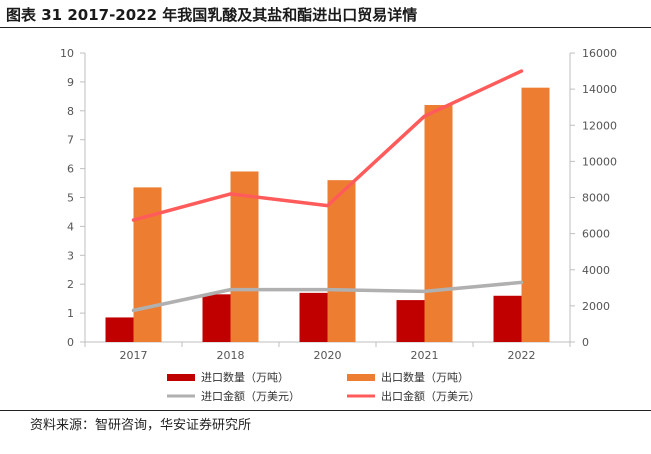  I want to click on legend-item-import-amount: 进口金额（万美元）, so click(233, 396).